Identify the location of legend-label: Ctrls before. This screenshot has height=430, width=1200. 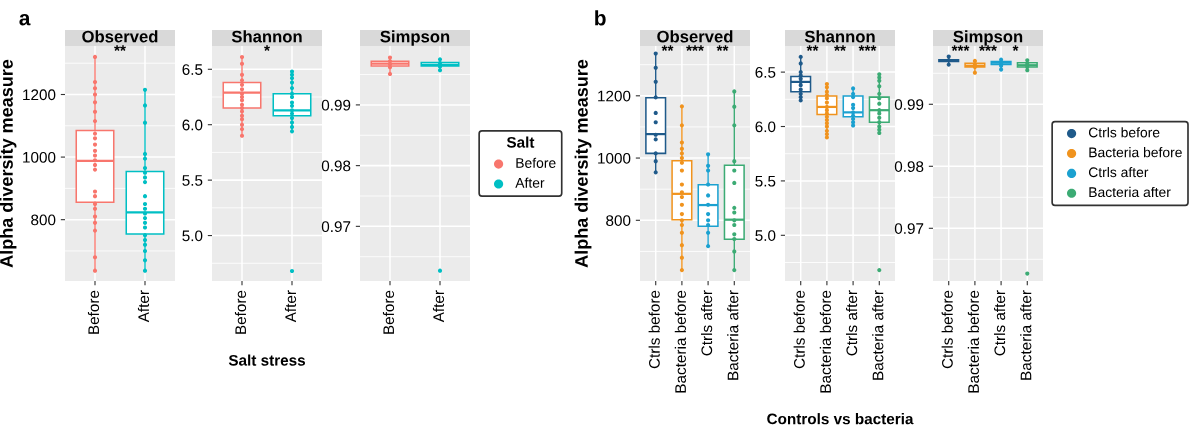
(1124, 132).